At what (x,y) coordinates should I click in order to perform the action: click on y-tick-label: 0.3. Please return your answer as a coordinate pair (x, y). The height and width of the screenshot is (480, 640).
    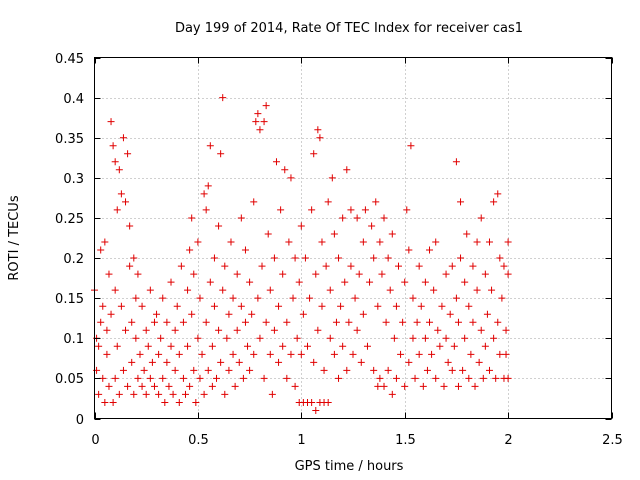
    Looking at the image, I should click on (73, 179).